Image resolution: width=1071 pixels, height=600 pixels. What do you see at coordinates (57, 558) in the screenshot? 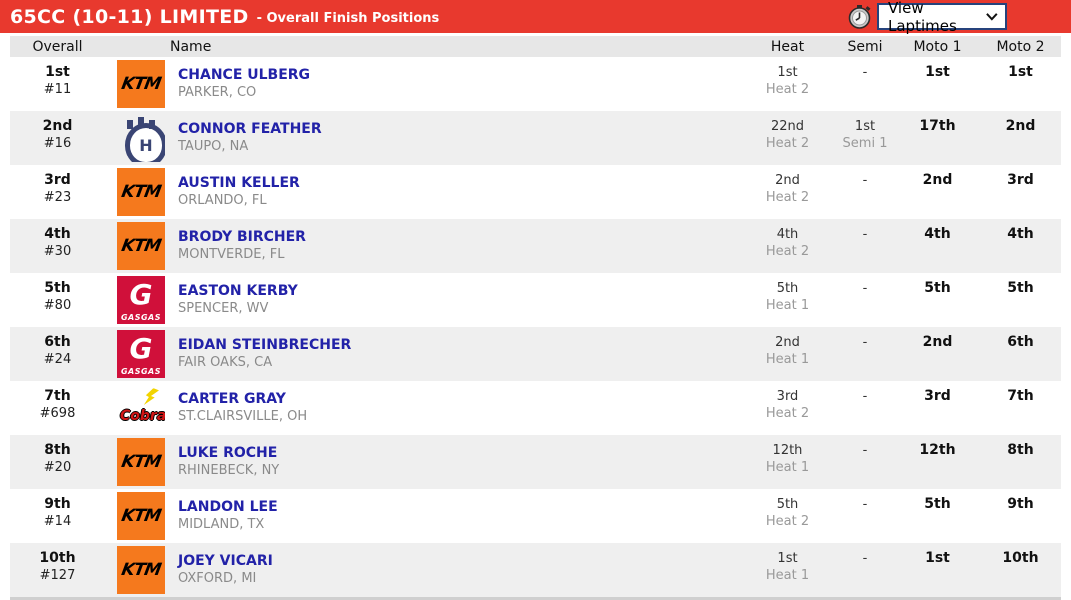
I see `overall-position: 10th` at bounding box center [57, 558].